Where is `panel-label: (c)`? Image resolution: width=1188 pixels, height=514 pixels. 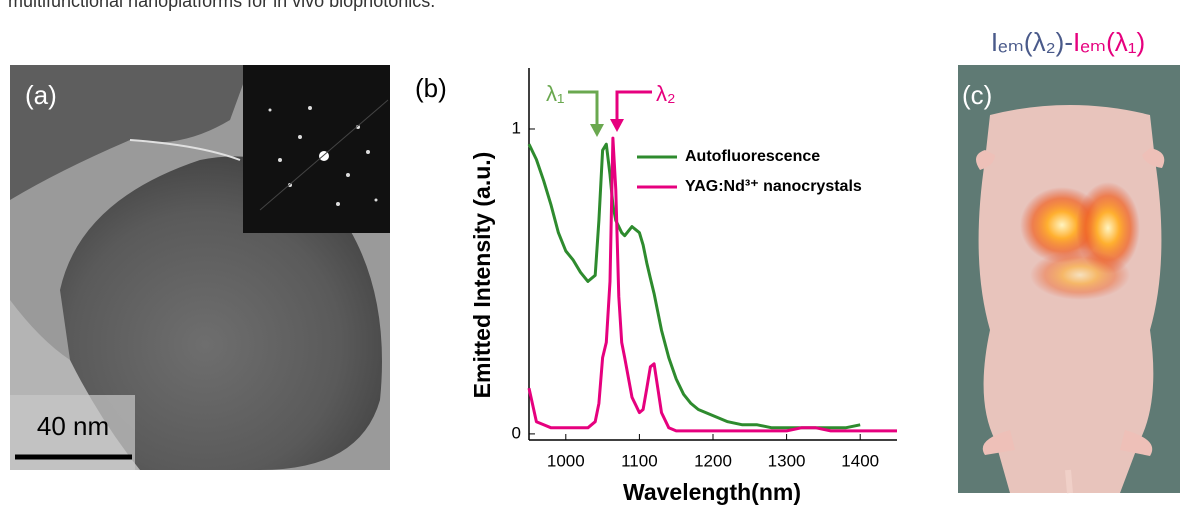 panel-label: (c) is located at coordinates (977, 95).